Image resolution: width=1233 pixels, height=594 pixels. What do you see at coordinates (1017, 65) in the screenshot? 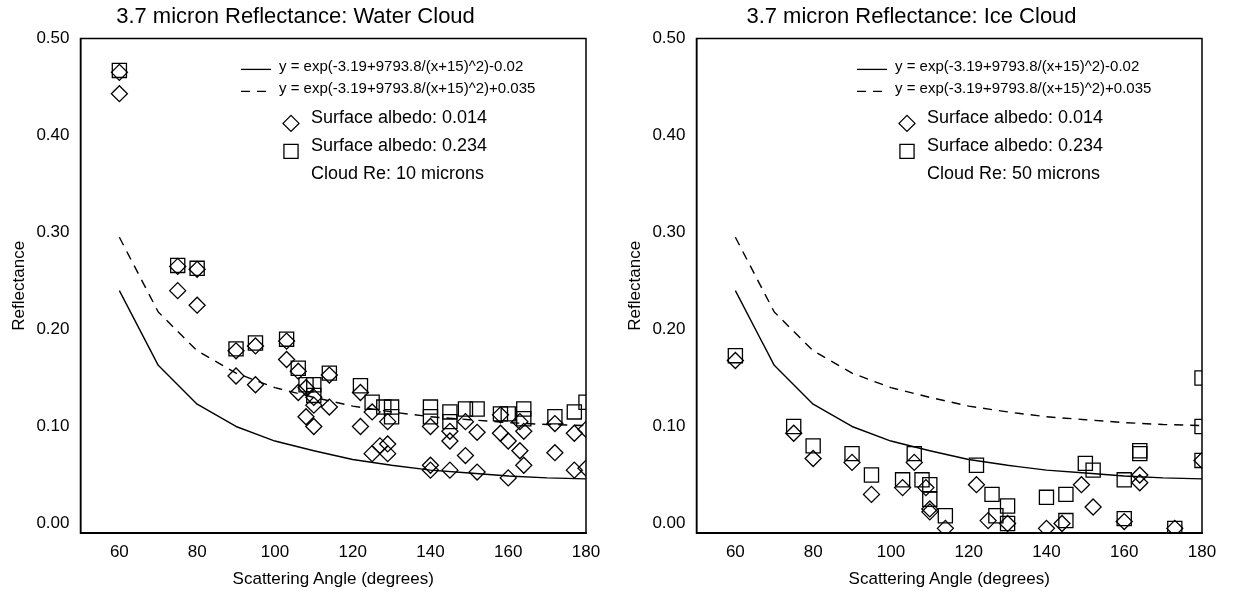
I see `legend-label: y = exp(-3.19+9793.8/(x+15)^2)-0.02` at bounding box center [1017, 65].